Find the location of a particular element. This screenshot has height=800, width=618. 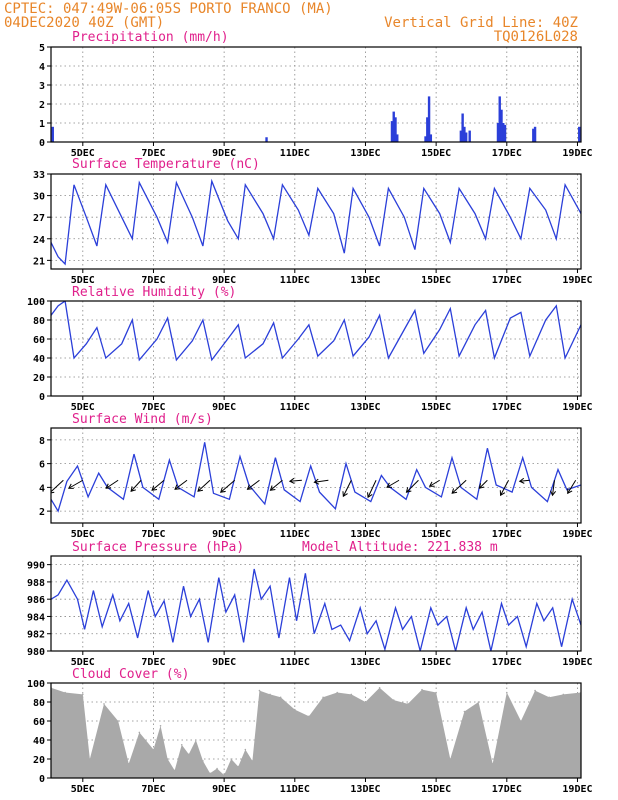

y-tick-label: 986 is located at coordinates (36, 600).